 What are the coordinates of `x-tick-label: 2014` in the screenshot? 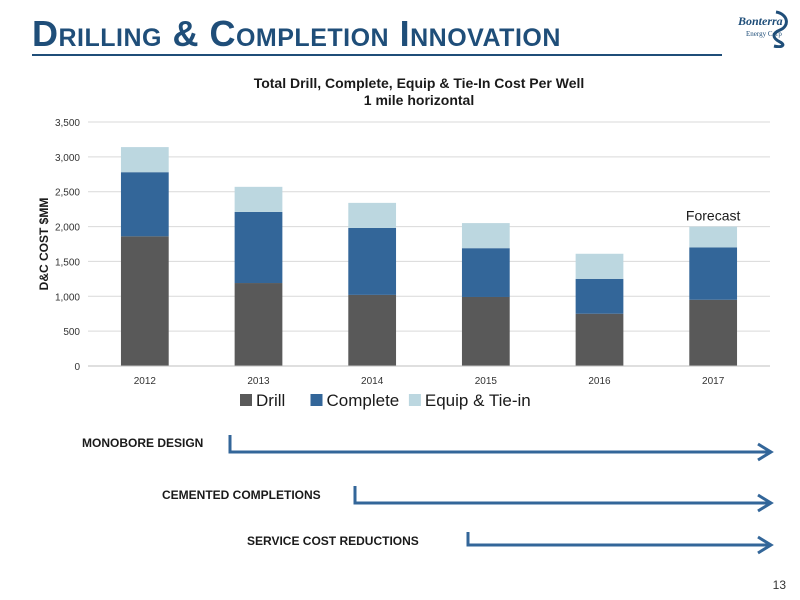 It's located at (372, 381).